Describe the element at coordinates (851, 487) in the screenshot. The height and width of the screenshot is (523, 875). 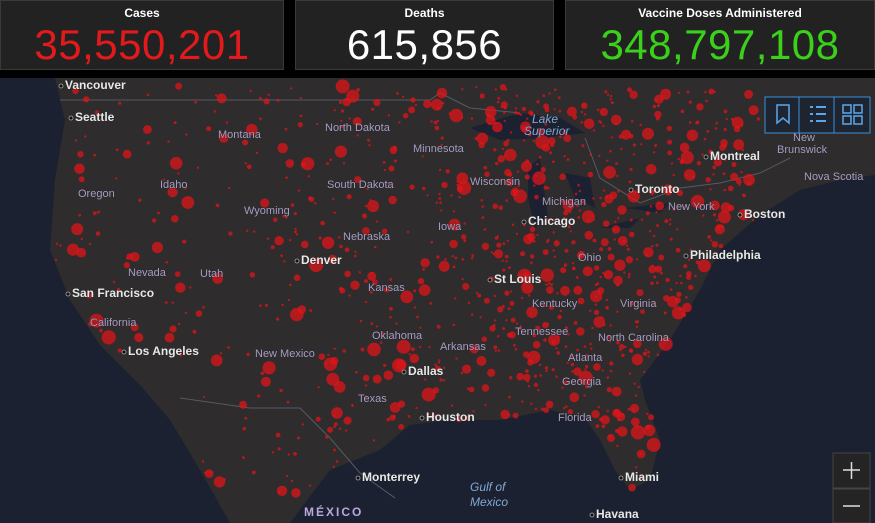
I see `zoom-controls` at that location.